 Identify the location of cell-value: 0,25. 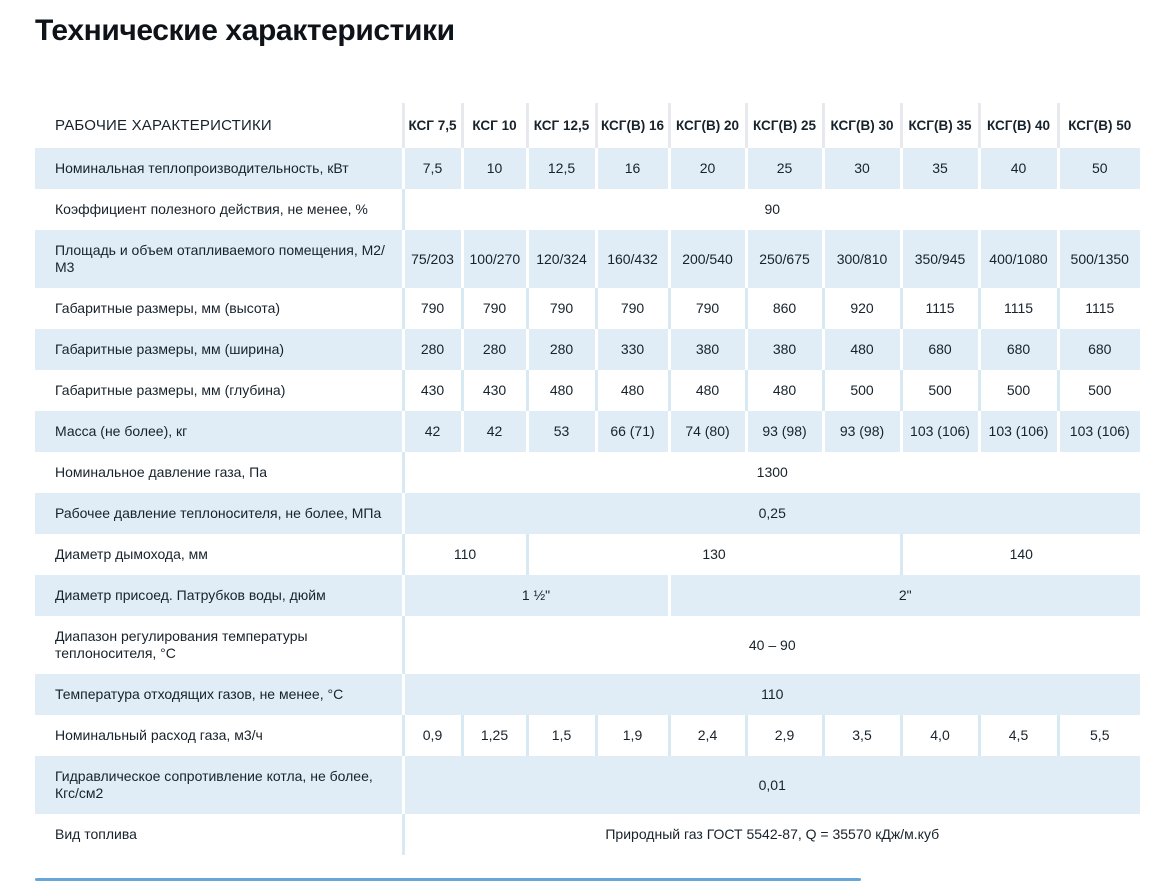
(770, 513).